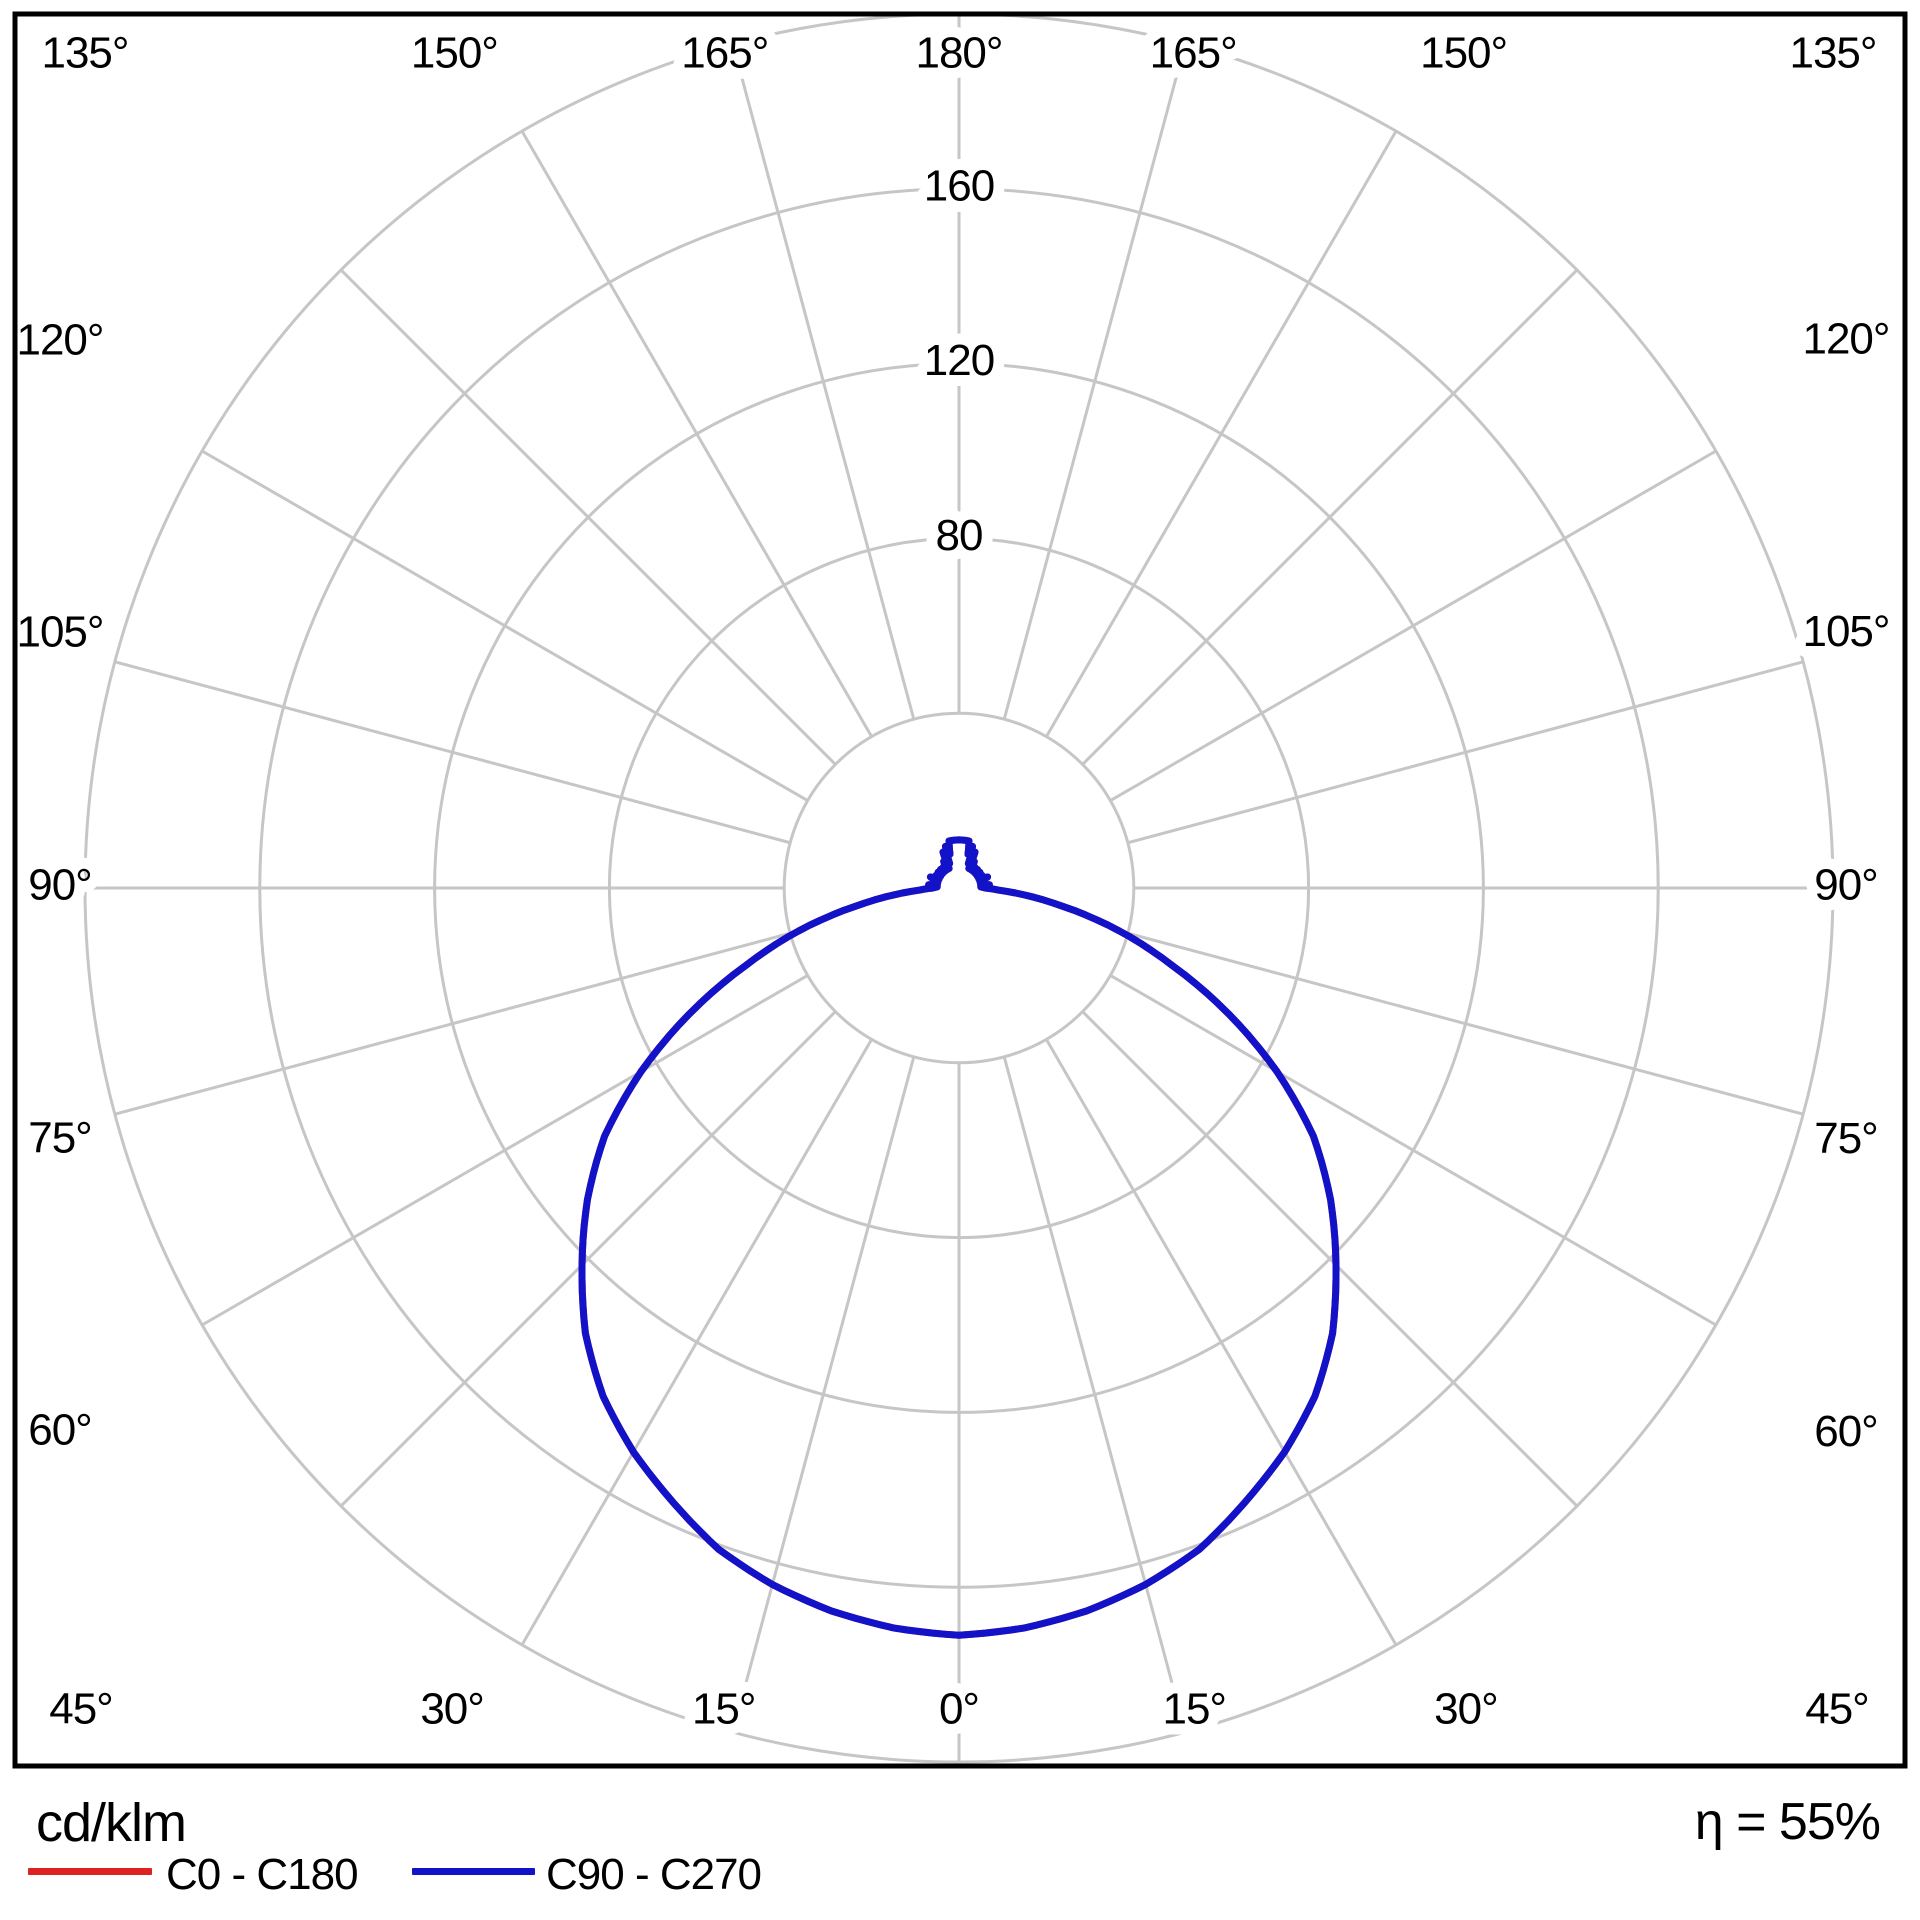  I want to click on angle-label-30-right: 30°, so click(1466, 1709).